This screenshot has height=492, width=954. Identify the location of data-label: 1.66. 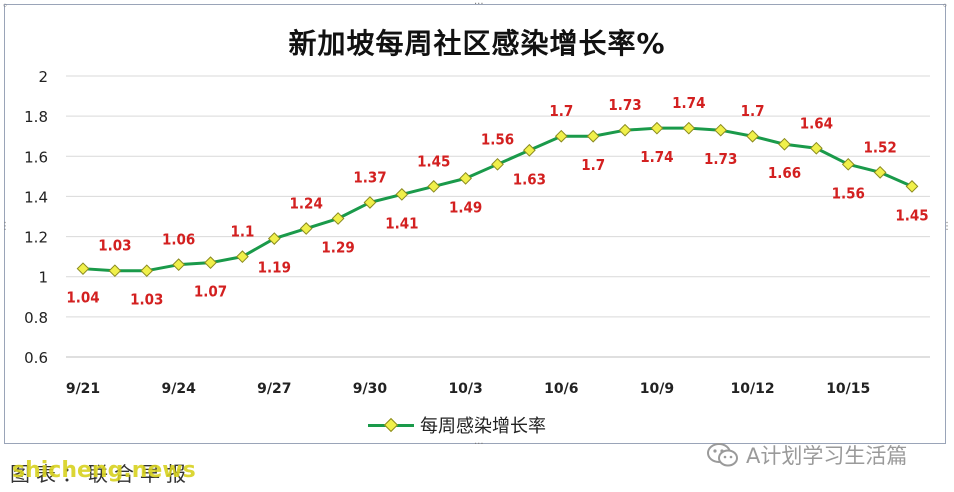
(784, 173).